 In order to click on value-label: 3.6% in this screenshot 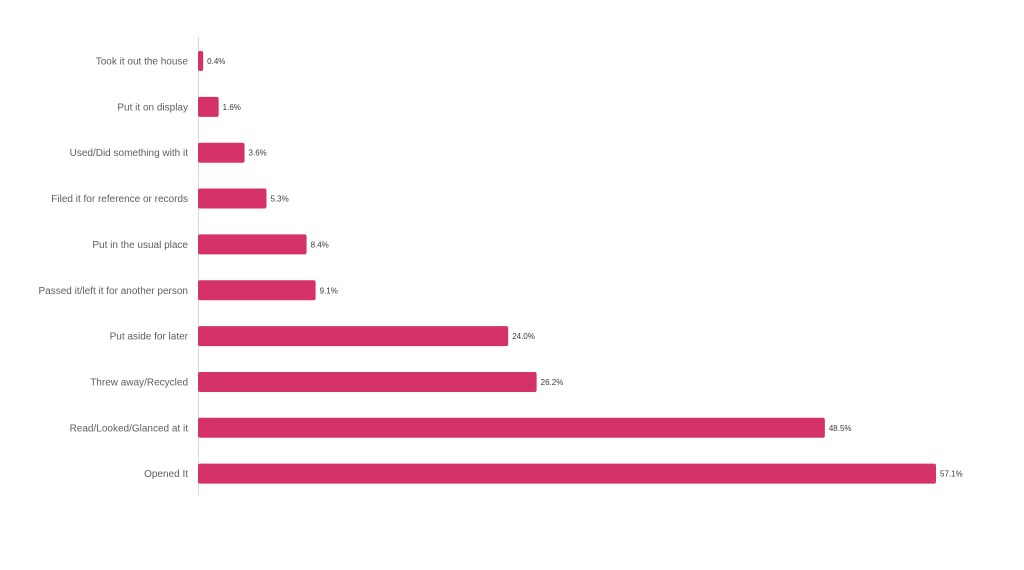, I will do `click(258, 153)`.